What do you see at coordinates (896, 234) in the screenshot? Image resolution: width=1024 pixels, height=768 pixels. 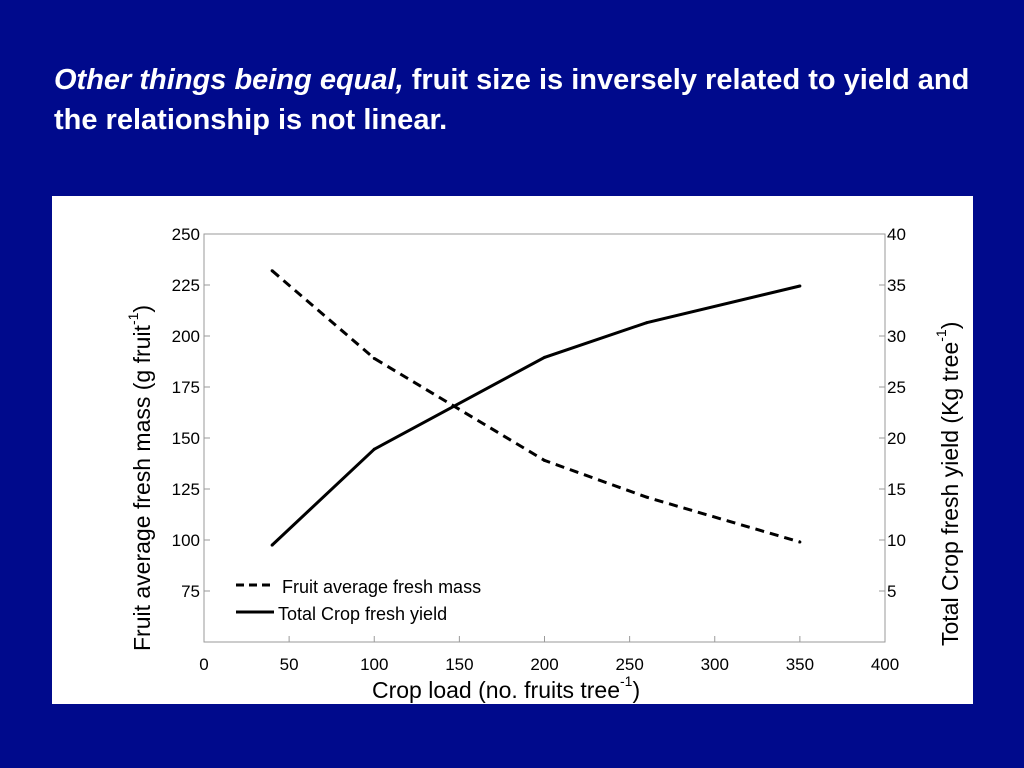 I see `y-right-tick-label: 40` at bounding box center [896, 234].